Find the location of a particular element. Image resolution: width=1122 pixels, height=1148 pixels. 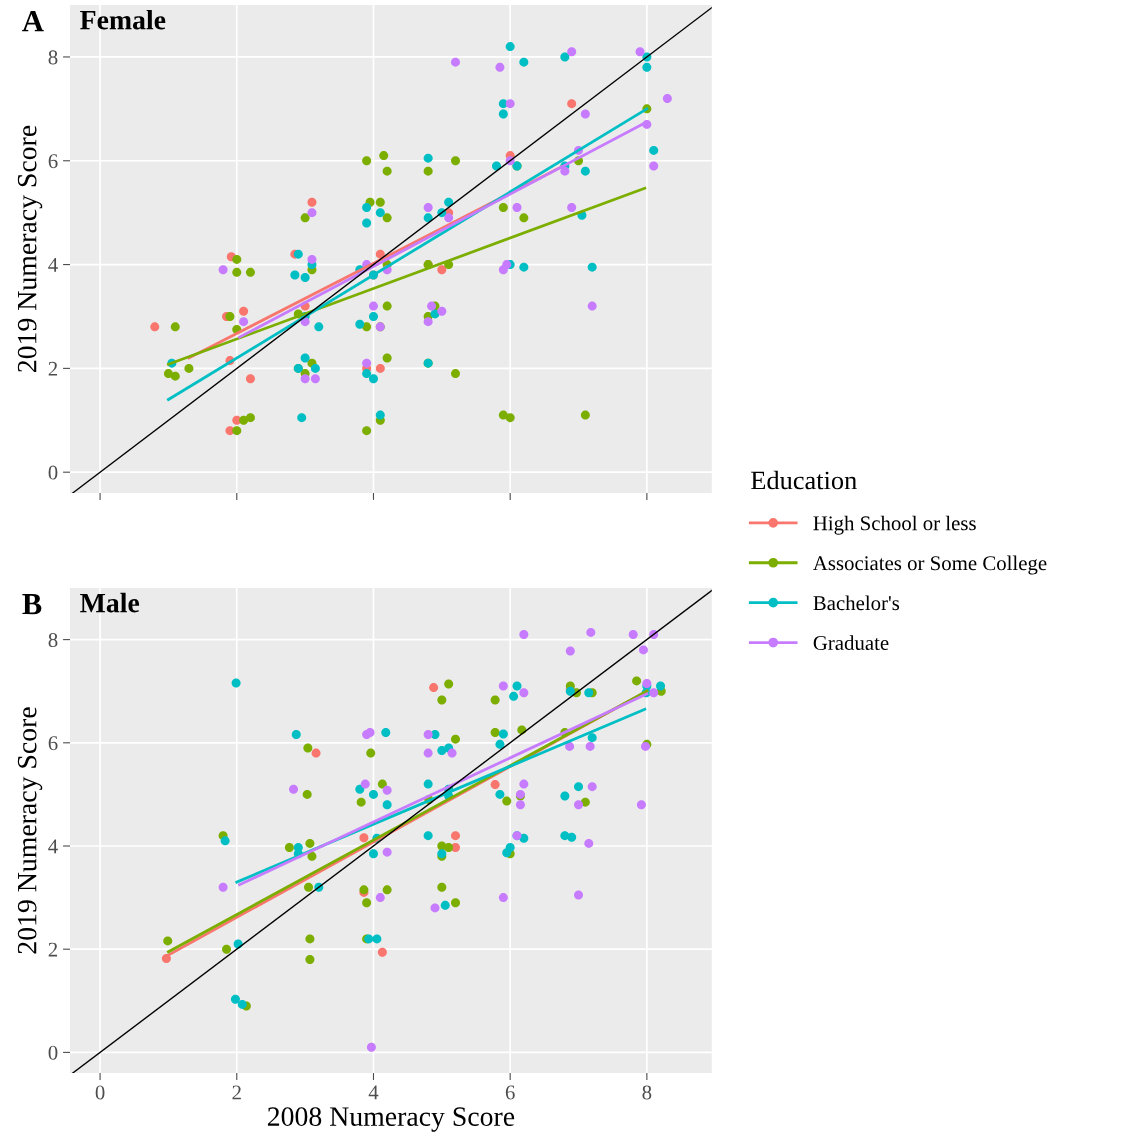

chart-title: Female is located at coordinates (123, 19).